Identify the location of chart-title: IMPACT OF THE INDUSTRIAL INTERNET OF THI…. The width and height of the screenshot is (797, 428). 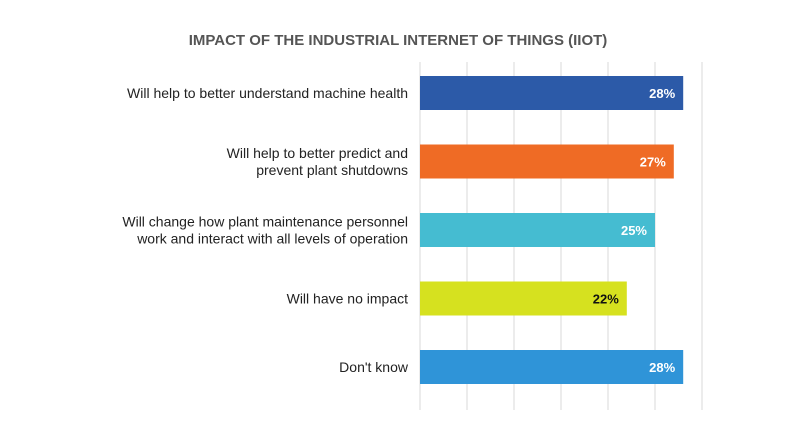
(398, 40).